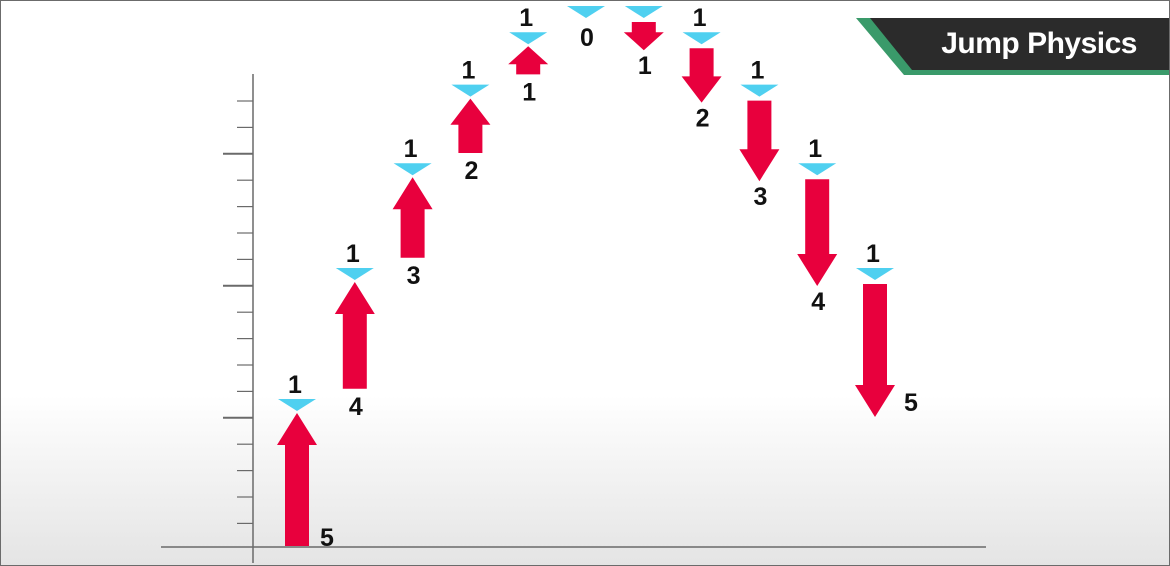 Image resolution: width=1170 pixels, height=566 pixels. I want to click on title-banner: Jump Physics, so click(1012, 46).